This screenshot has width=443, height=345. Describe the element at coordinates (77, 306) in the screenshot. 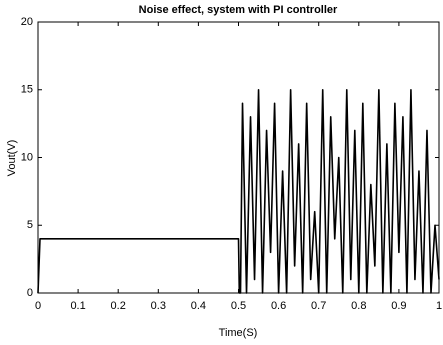

I see `x-tick-label: 0.1` at that location.